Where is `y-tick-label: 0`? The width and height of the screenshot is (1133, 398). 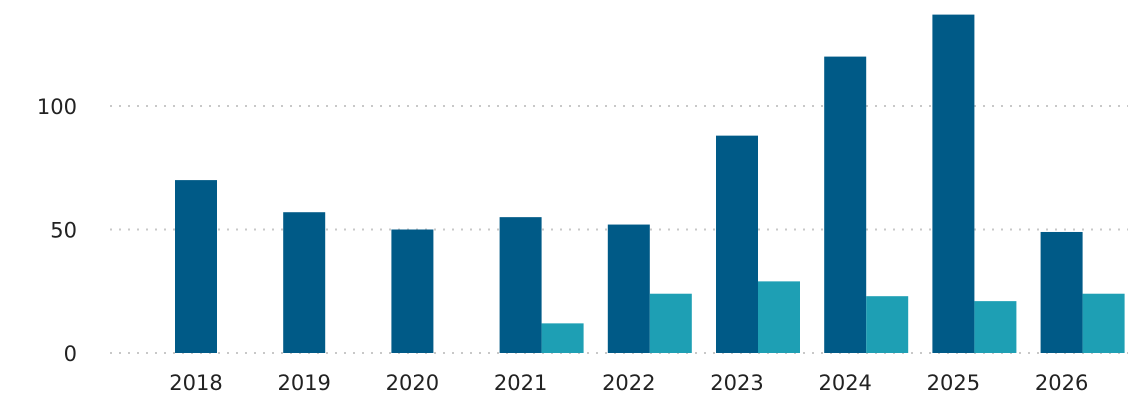 y-tick-label: 0 is located at coordinates (70, 354).